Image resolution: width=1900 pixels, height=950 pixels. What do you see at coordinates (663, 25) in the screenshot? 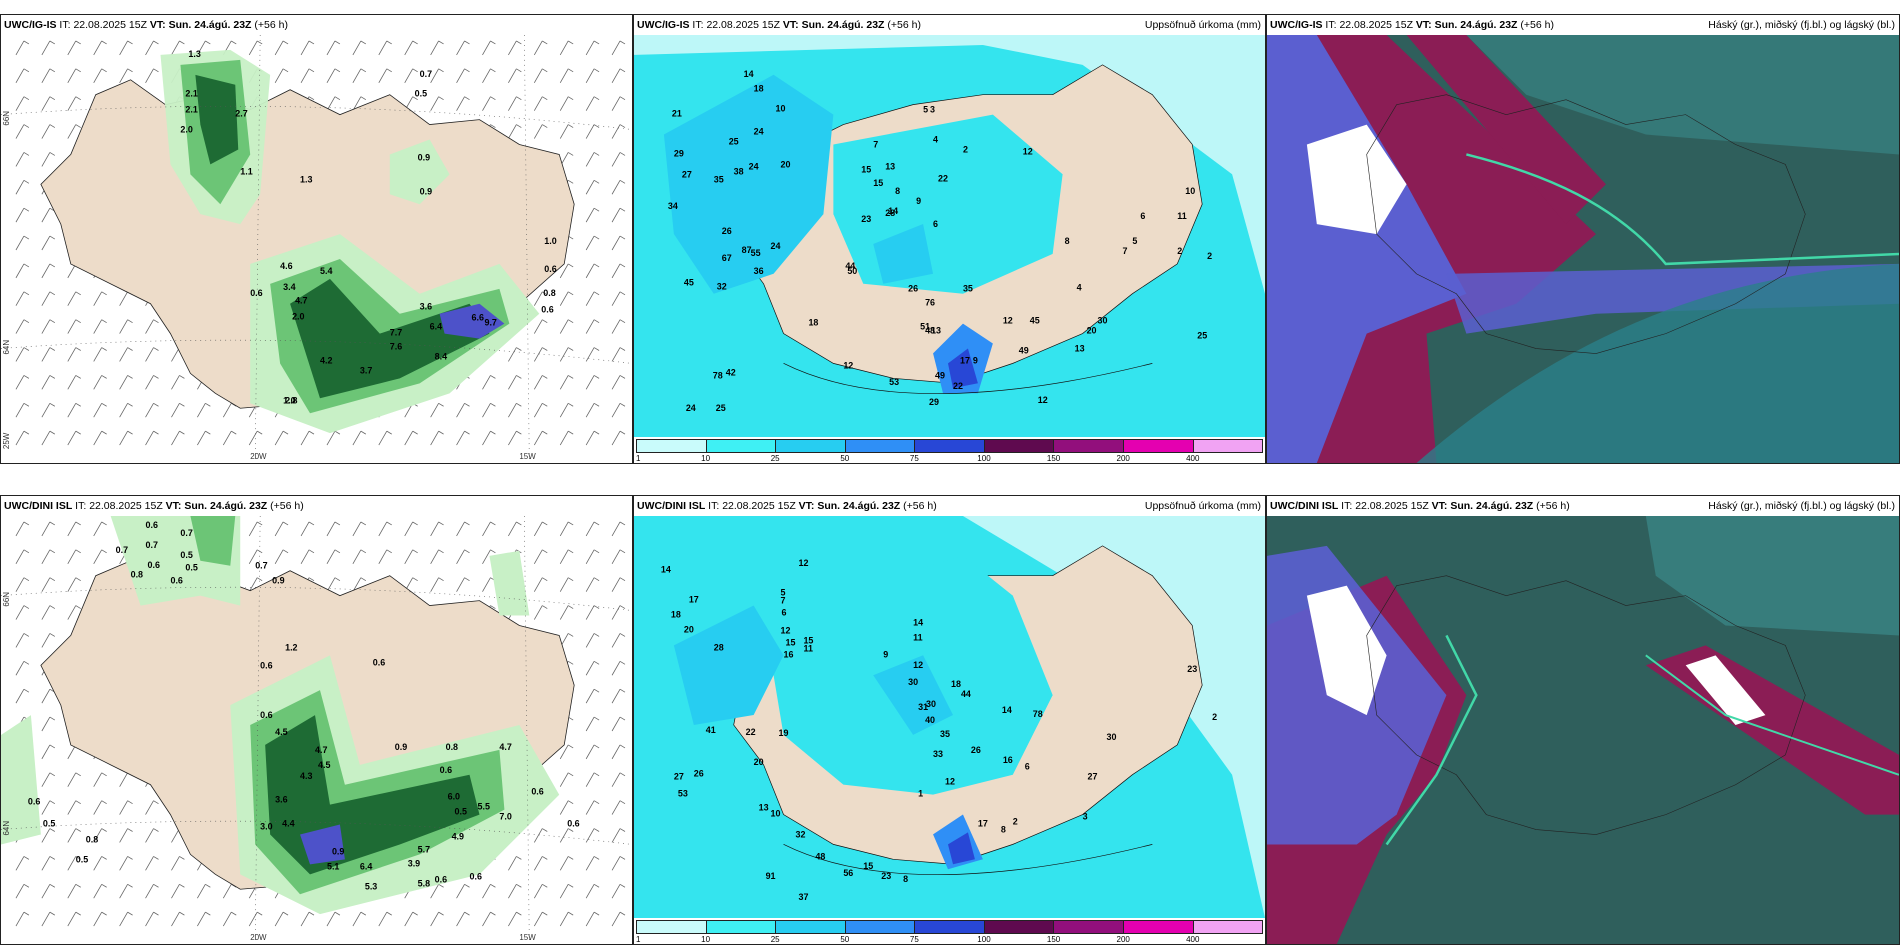
I see `model-name: UWC/IG-IS` at bounding box center [663, 25].